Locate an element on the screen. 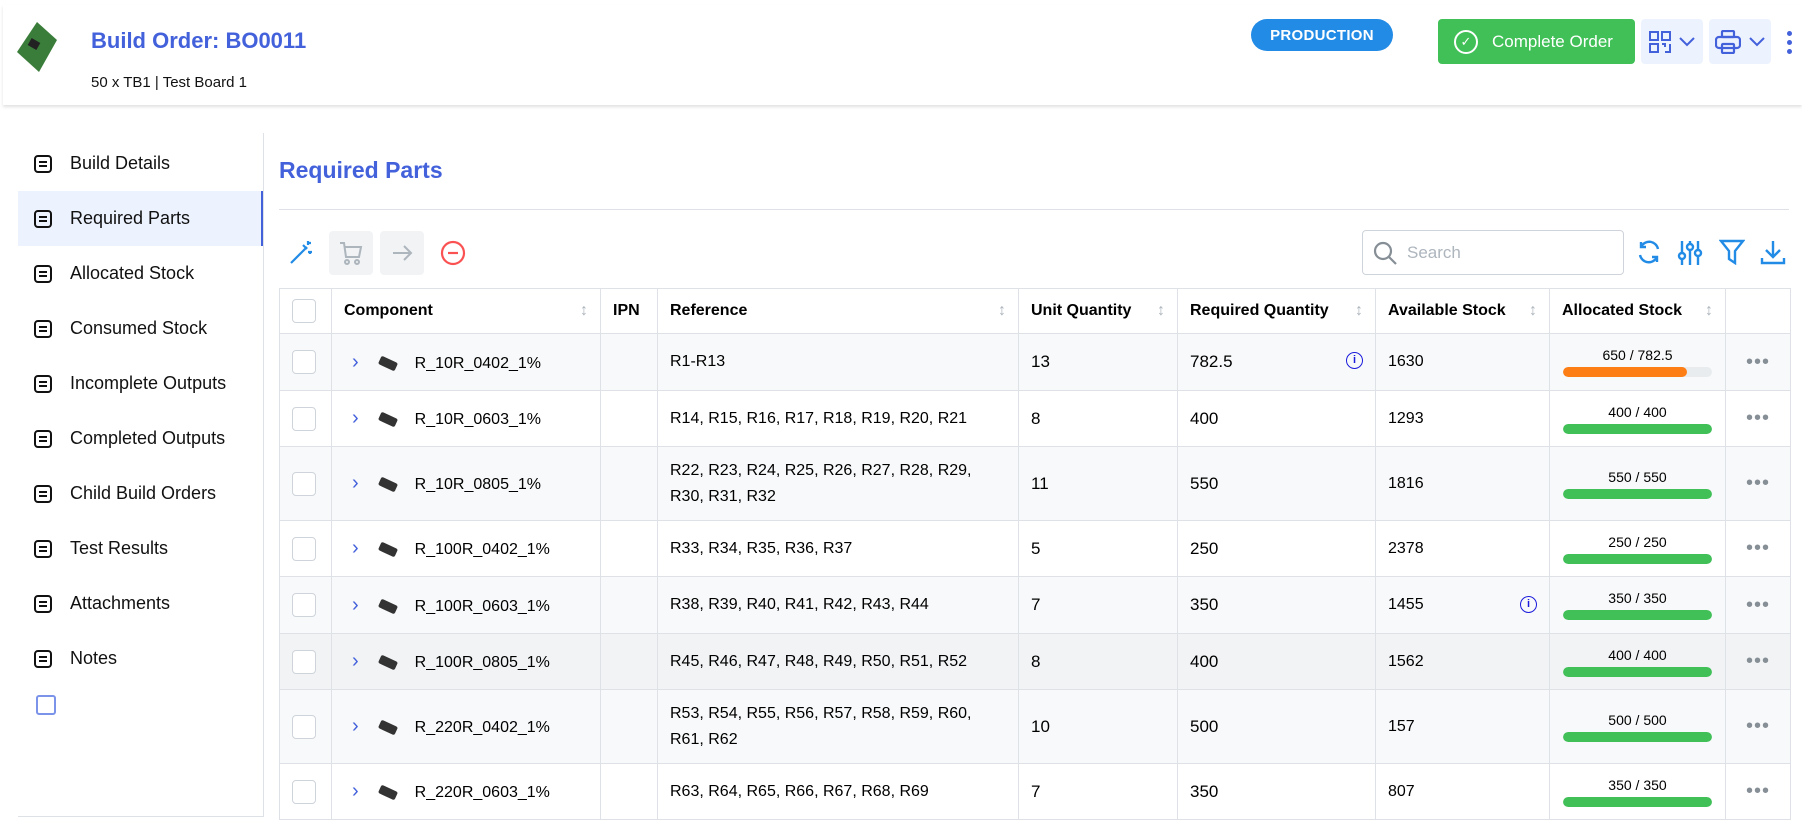 The height and width of the screenshot is (820, 1802). column-header-required-quantity: Required Quantity ↕ is located at coordinates (1276, 311).